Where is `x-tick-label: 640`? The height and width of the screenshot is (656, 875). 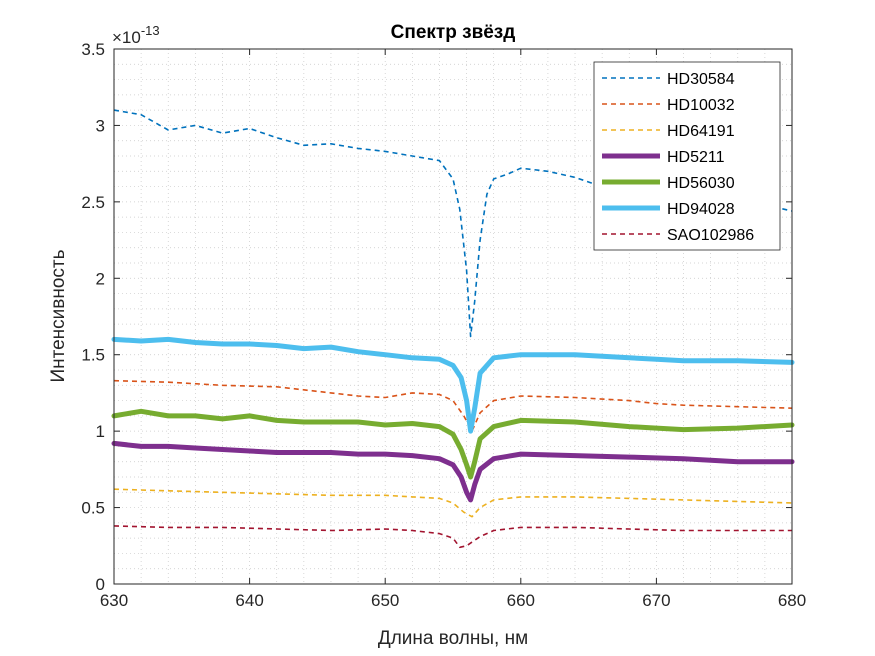
x-tick-label: 640 is located at coordinates (249, 600).